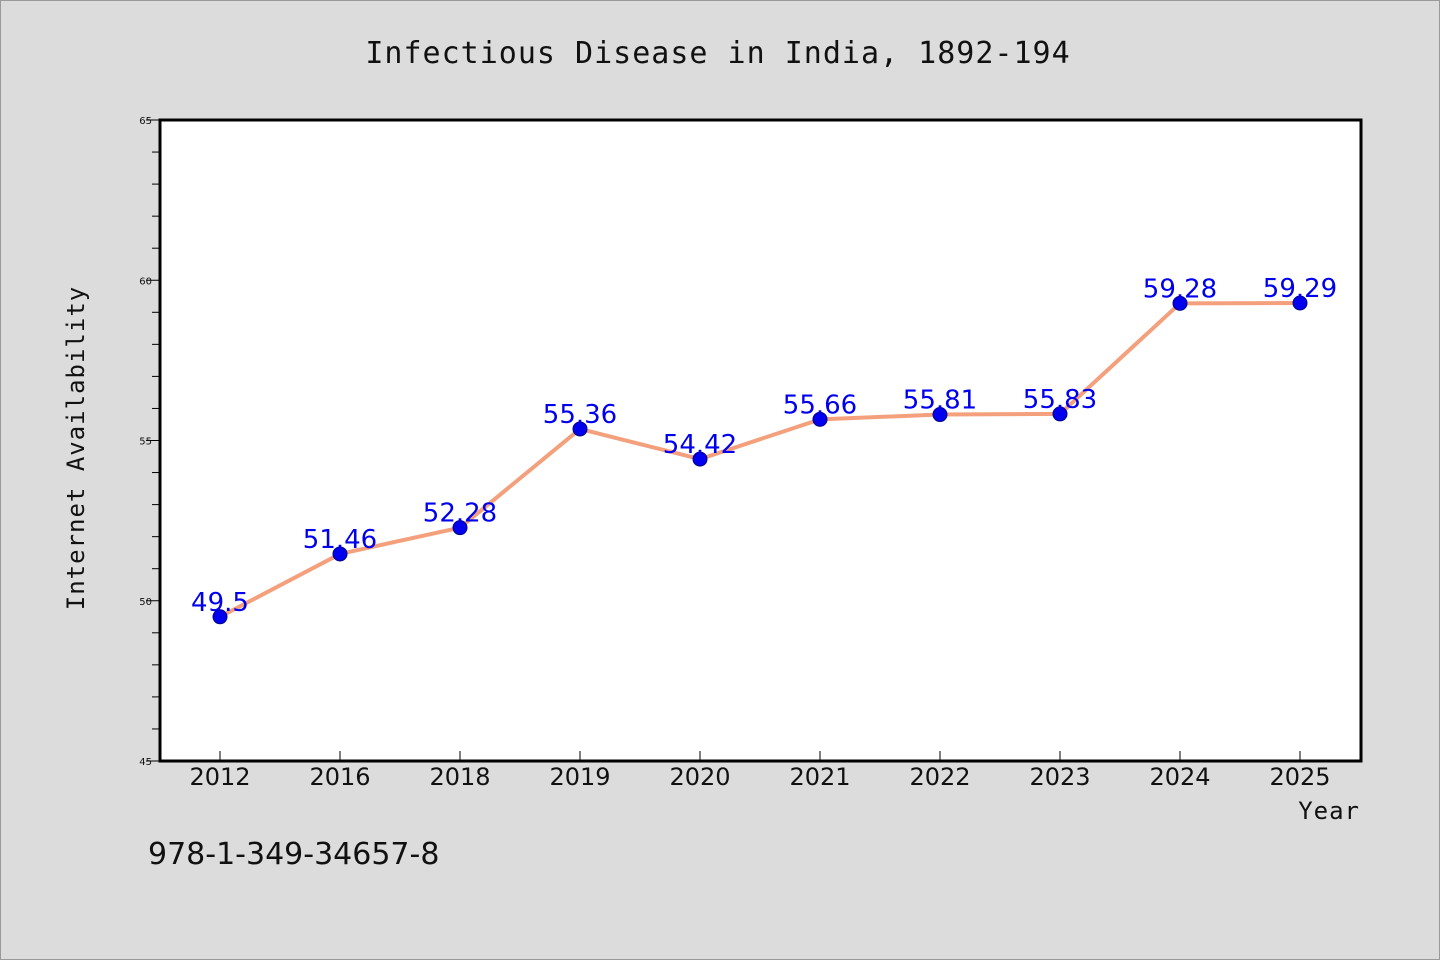  I want to click on data-label: 54.42, so click(700, 445).